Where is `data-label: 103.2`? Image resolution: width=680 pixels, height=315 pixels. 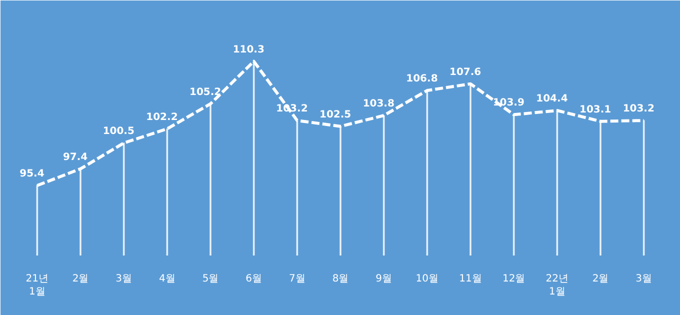 data-label: 103.2 is located at coordinates (638, 109).